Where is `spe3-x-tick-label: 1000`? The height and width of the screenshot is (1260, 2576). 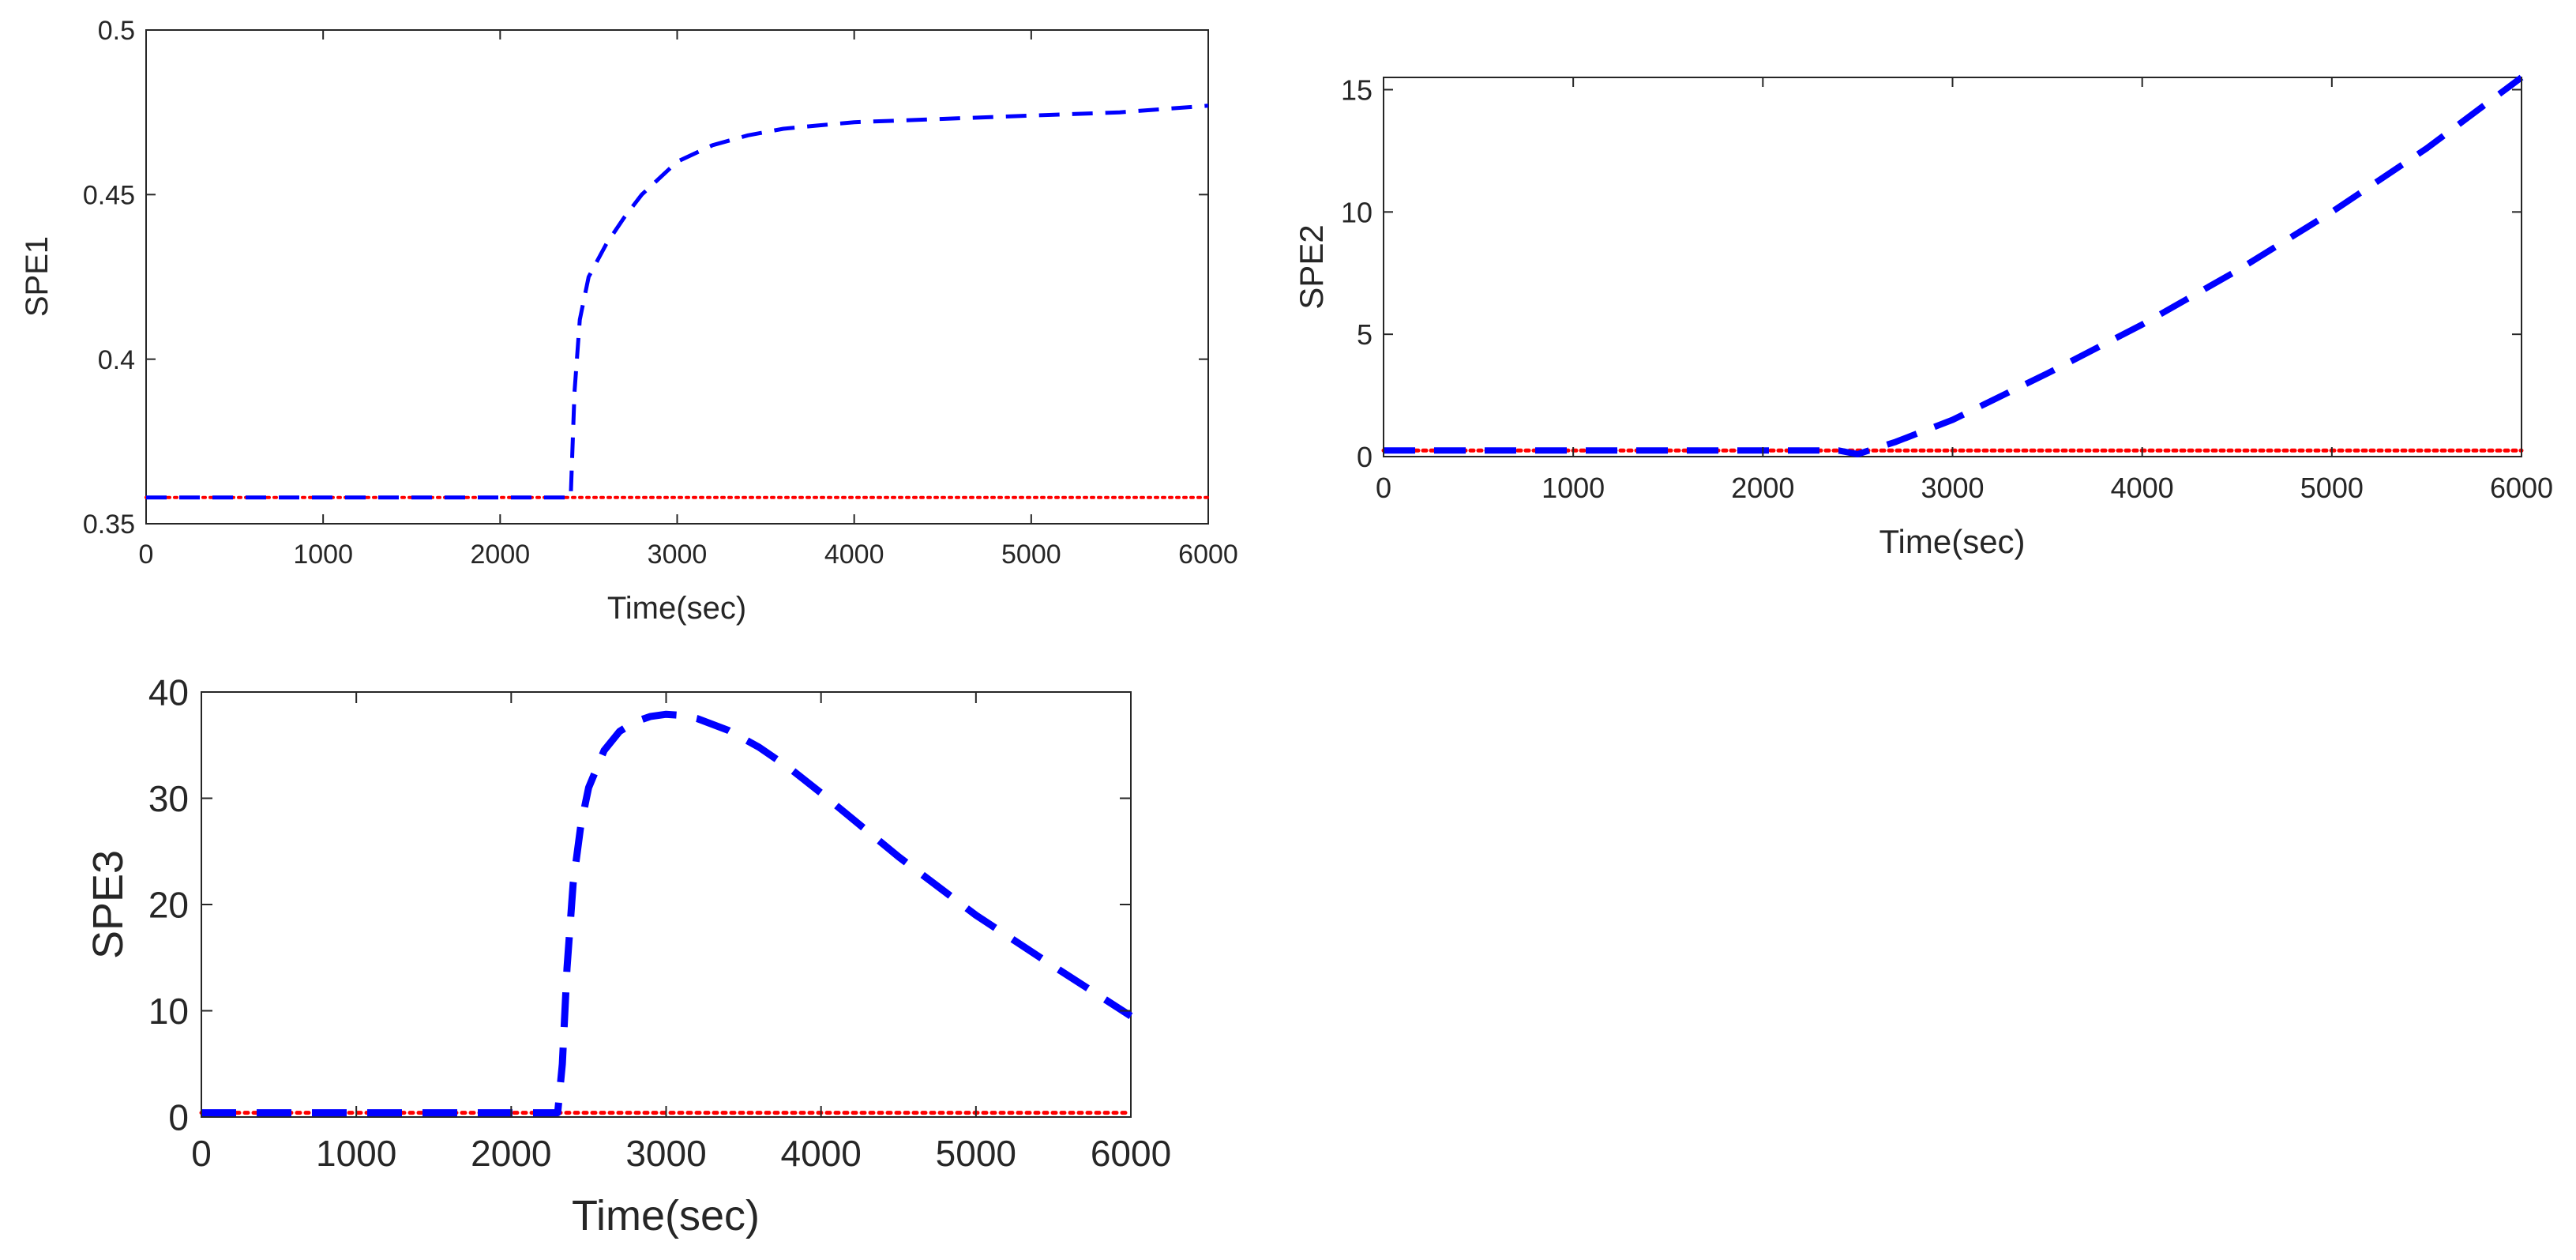 spe3-x-tick-label: 1000 is located at coordinates (356, 1153).